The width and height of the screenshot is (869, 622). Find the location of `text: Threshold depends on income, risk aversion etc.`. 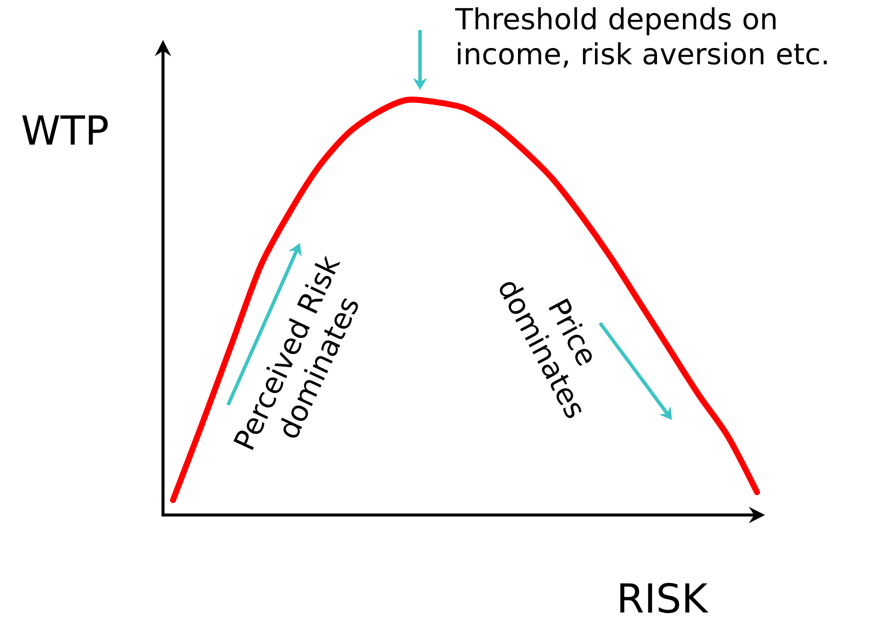

text: Threshold depends on income, risk aversion etc. is located at coordinates (641, 37).